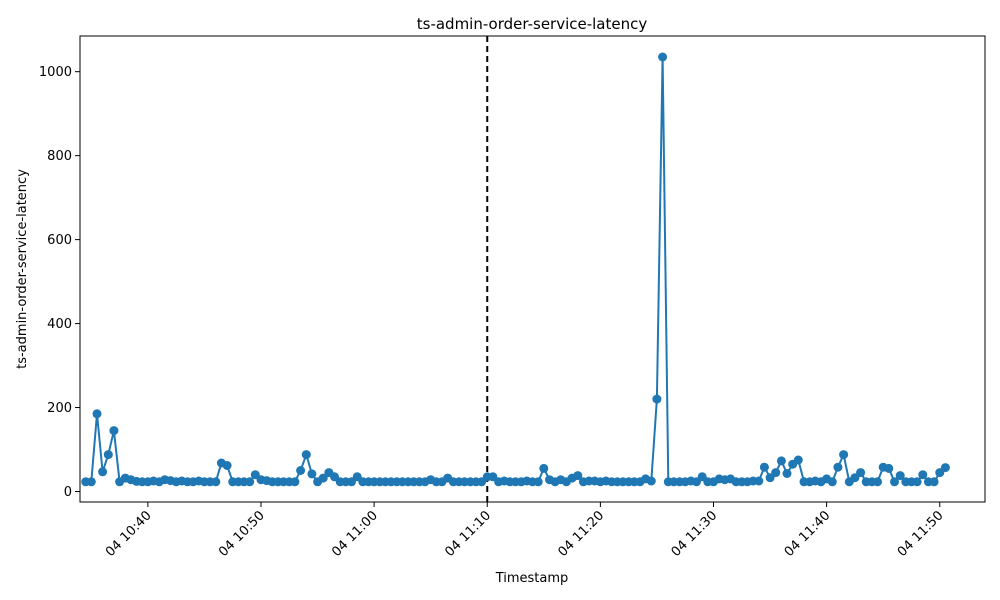  I want to click on x-tick-label: 04 11:50, so click(921, 534).